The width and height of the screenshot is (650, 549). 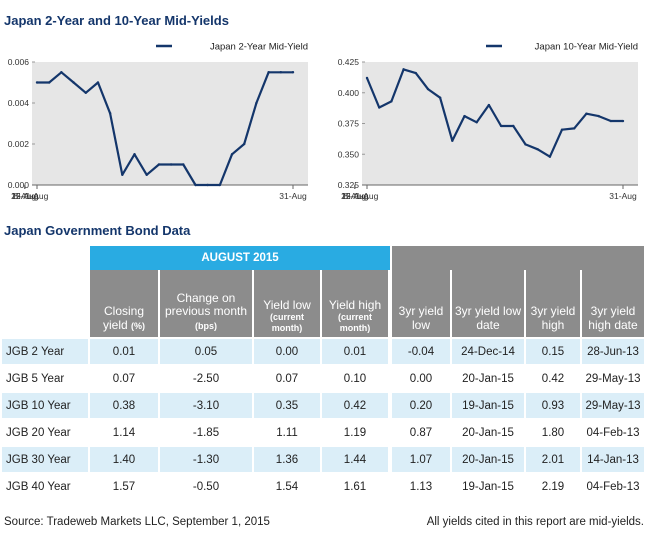 What do you see at coordinates (287, 304) in the screenshot?
I see `column-header-label: Yield low` at bounding box center [287, 304].